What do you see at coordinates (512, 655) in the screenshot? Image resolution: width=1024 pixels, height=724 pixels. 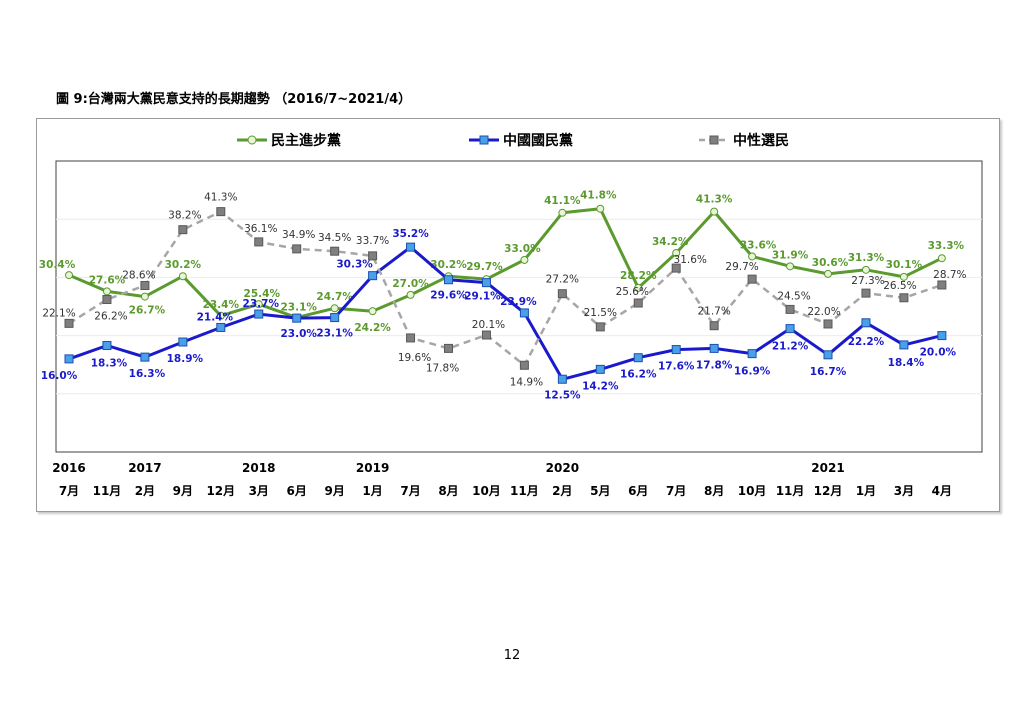 I see `page-number: 12` at bounding box center [512, 655].